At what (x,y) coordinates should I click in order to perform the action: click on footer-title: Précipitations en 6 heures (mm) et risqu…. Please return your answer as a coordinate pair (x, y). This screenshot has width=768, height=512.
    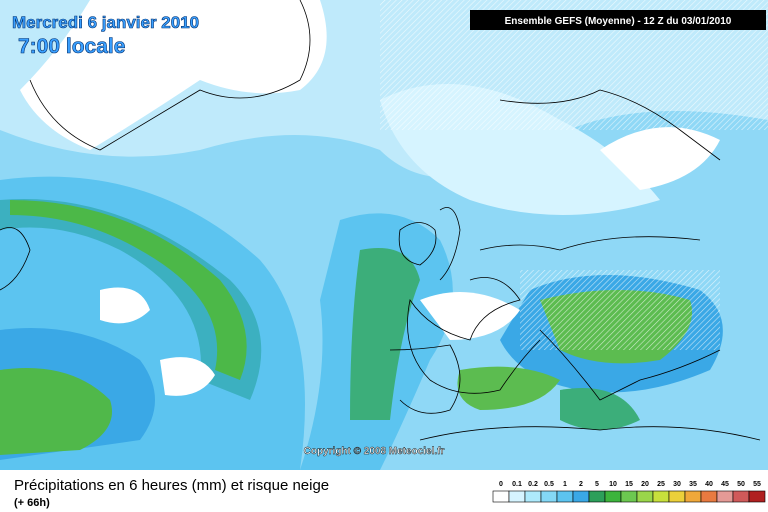
    Looking at the image, I should click on (171, 485).